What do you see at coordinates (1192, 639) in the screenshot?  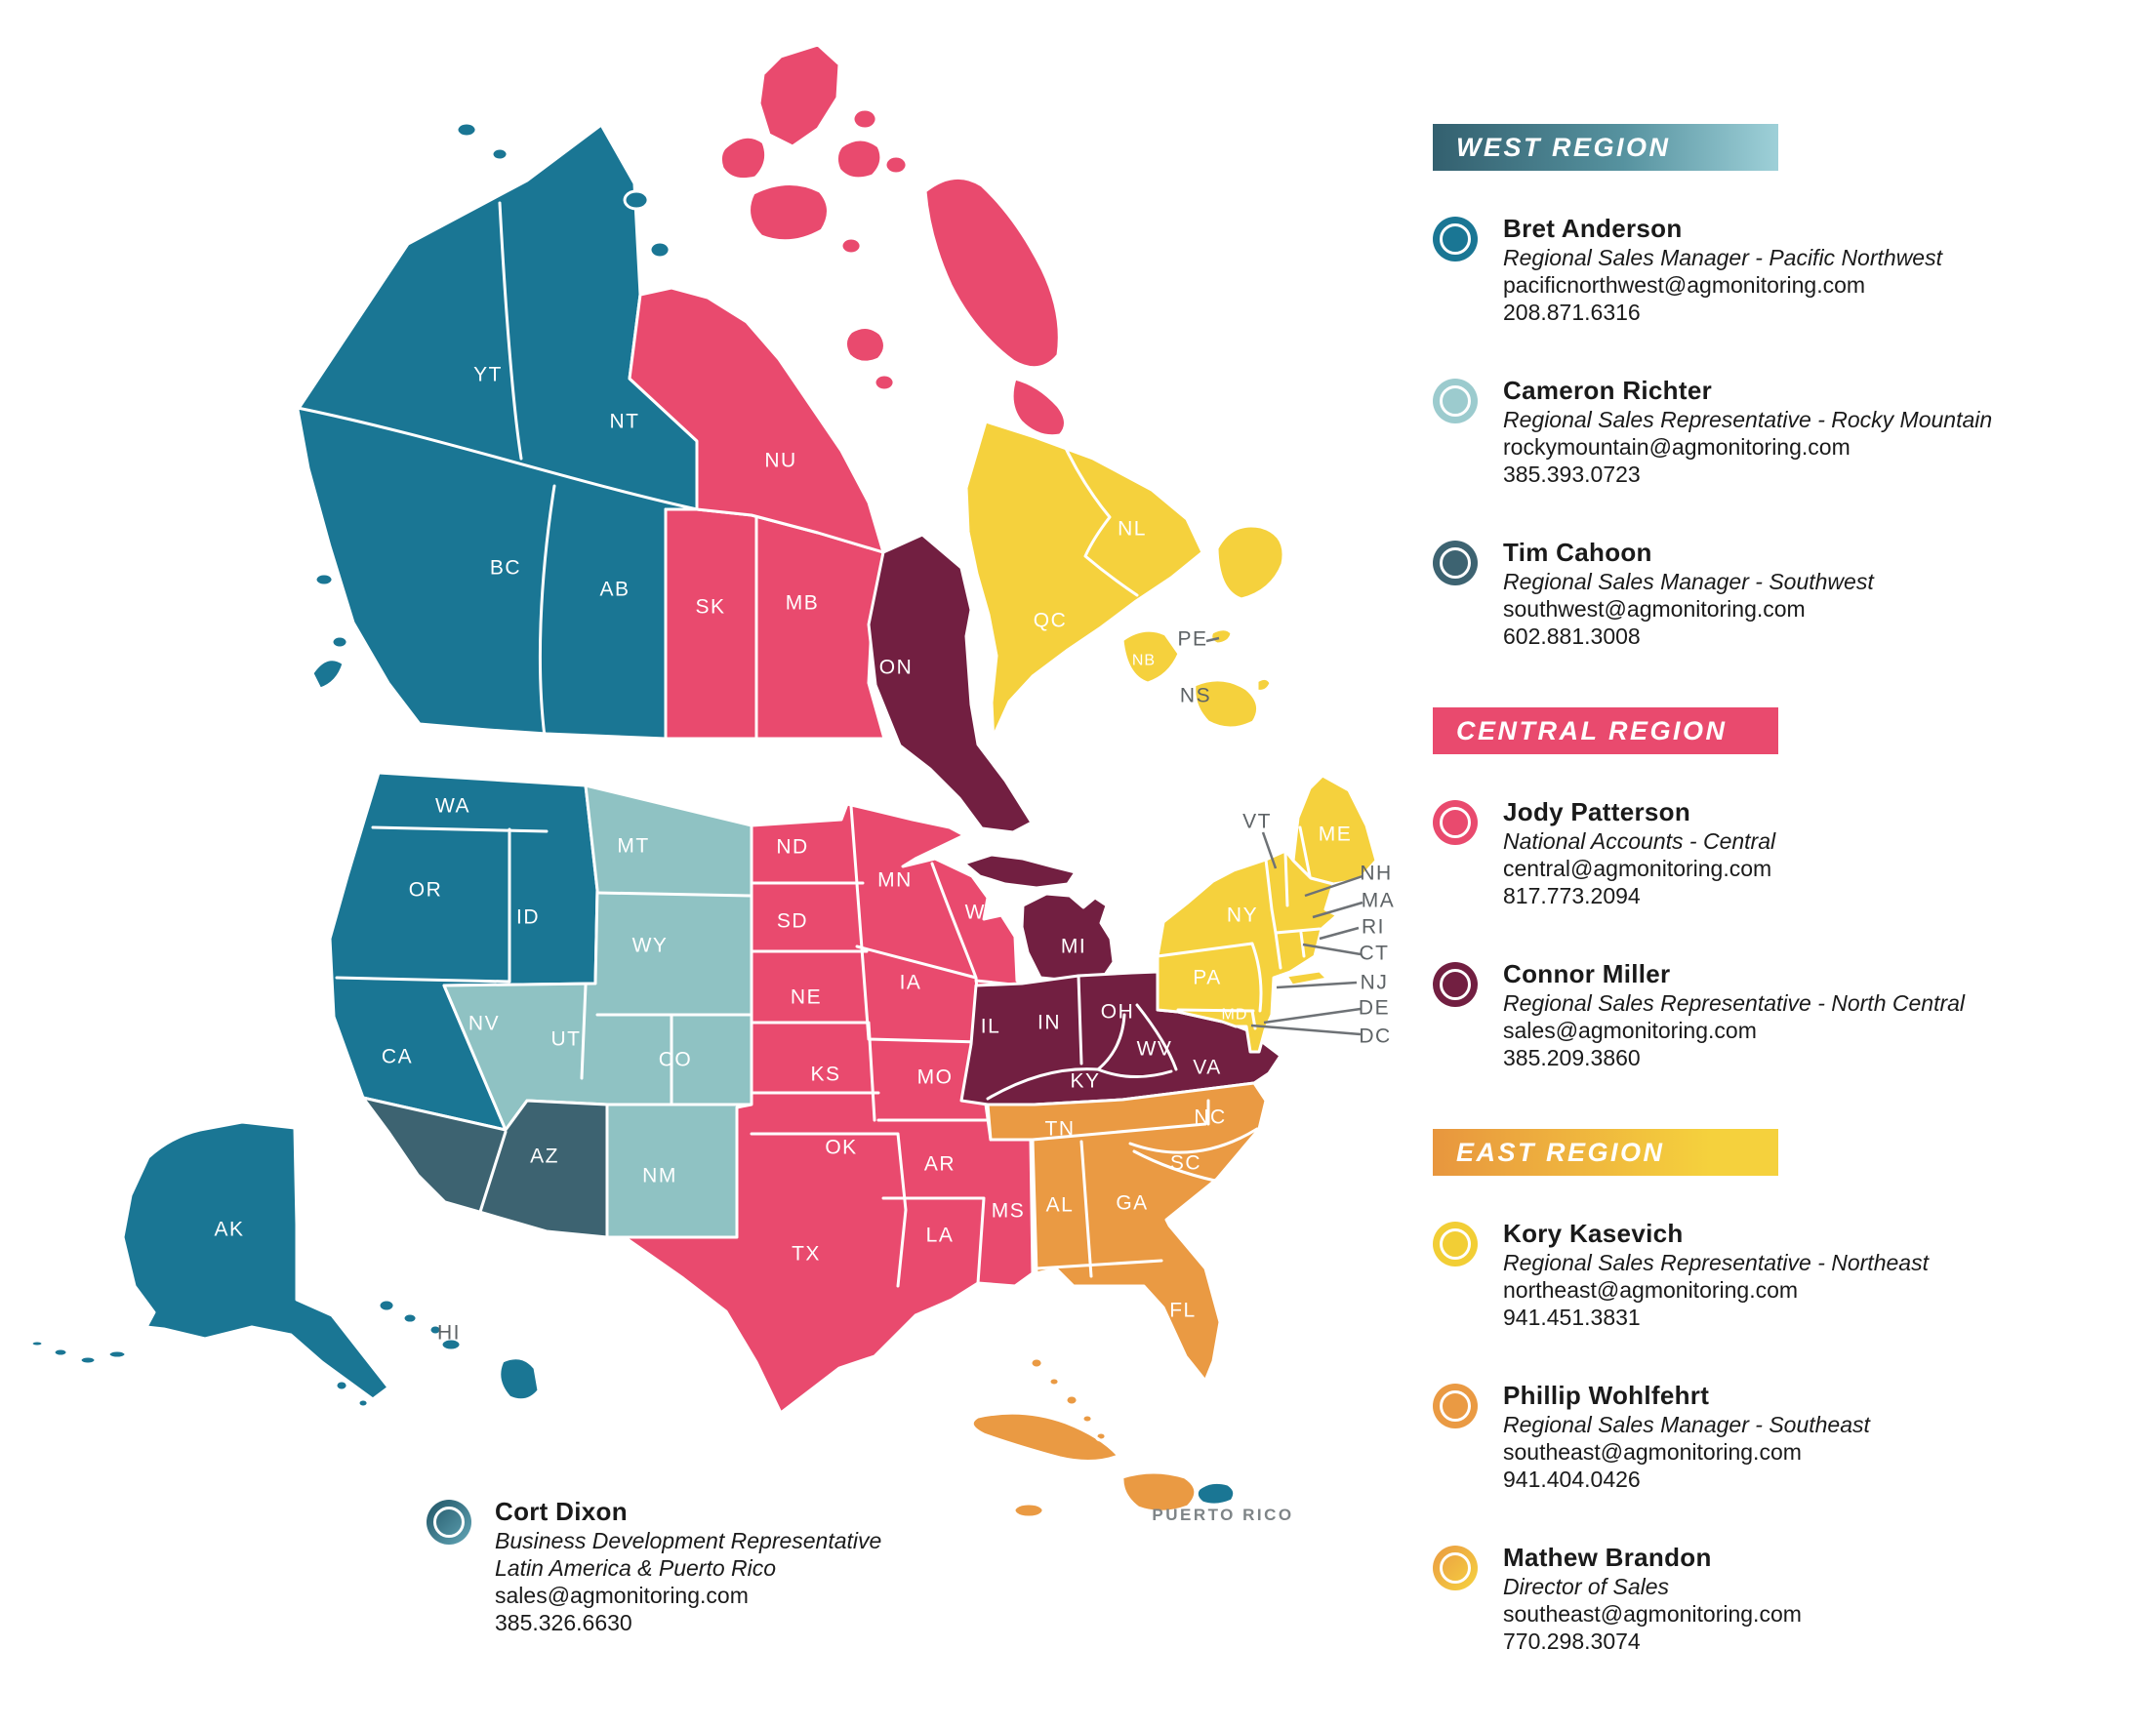 I see `state-label-pe: PE` at bounding box center [1192, 639].